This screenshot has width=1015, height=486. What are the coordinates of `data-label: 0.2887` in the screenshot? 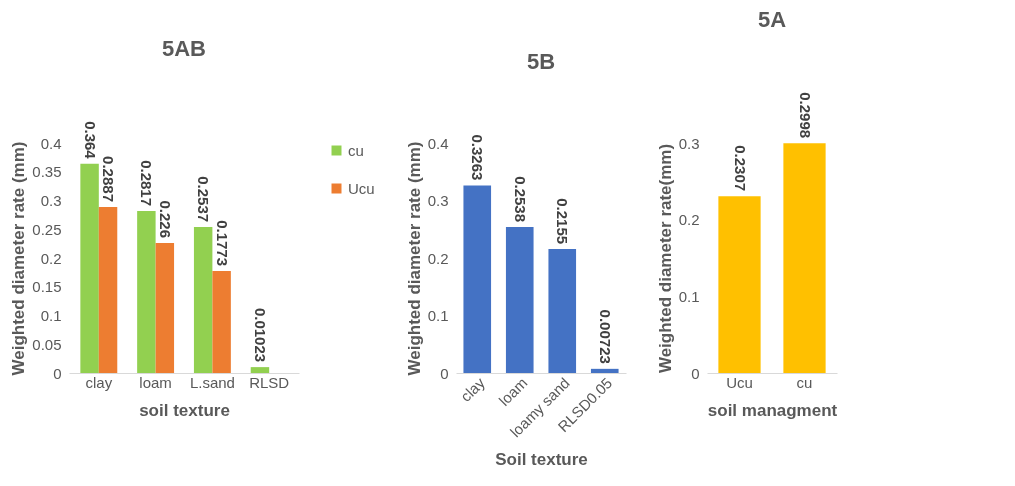 It's located at (109, 179).